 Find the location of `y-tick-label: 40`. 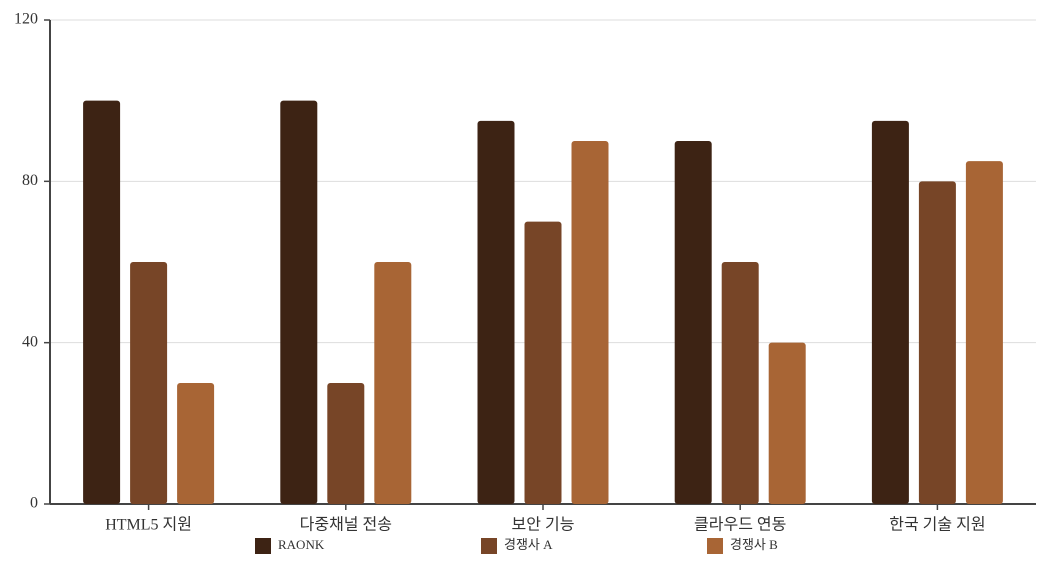

y-tick-label: 40 is located at coordinates (30, 341).